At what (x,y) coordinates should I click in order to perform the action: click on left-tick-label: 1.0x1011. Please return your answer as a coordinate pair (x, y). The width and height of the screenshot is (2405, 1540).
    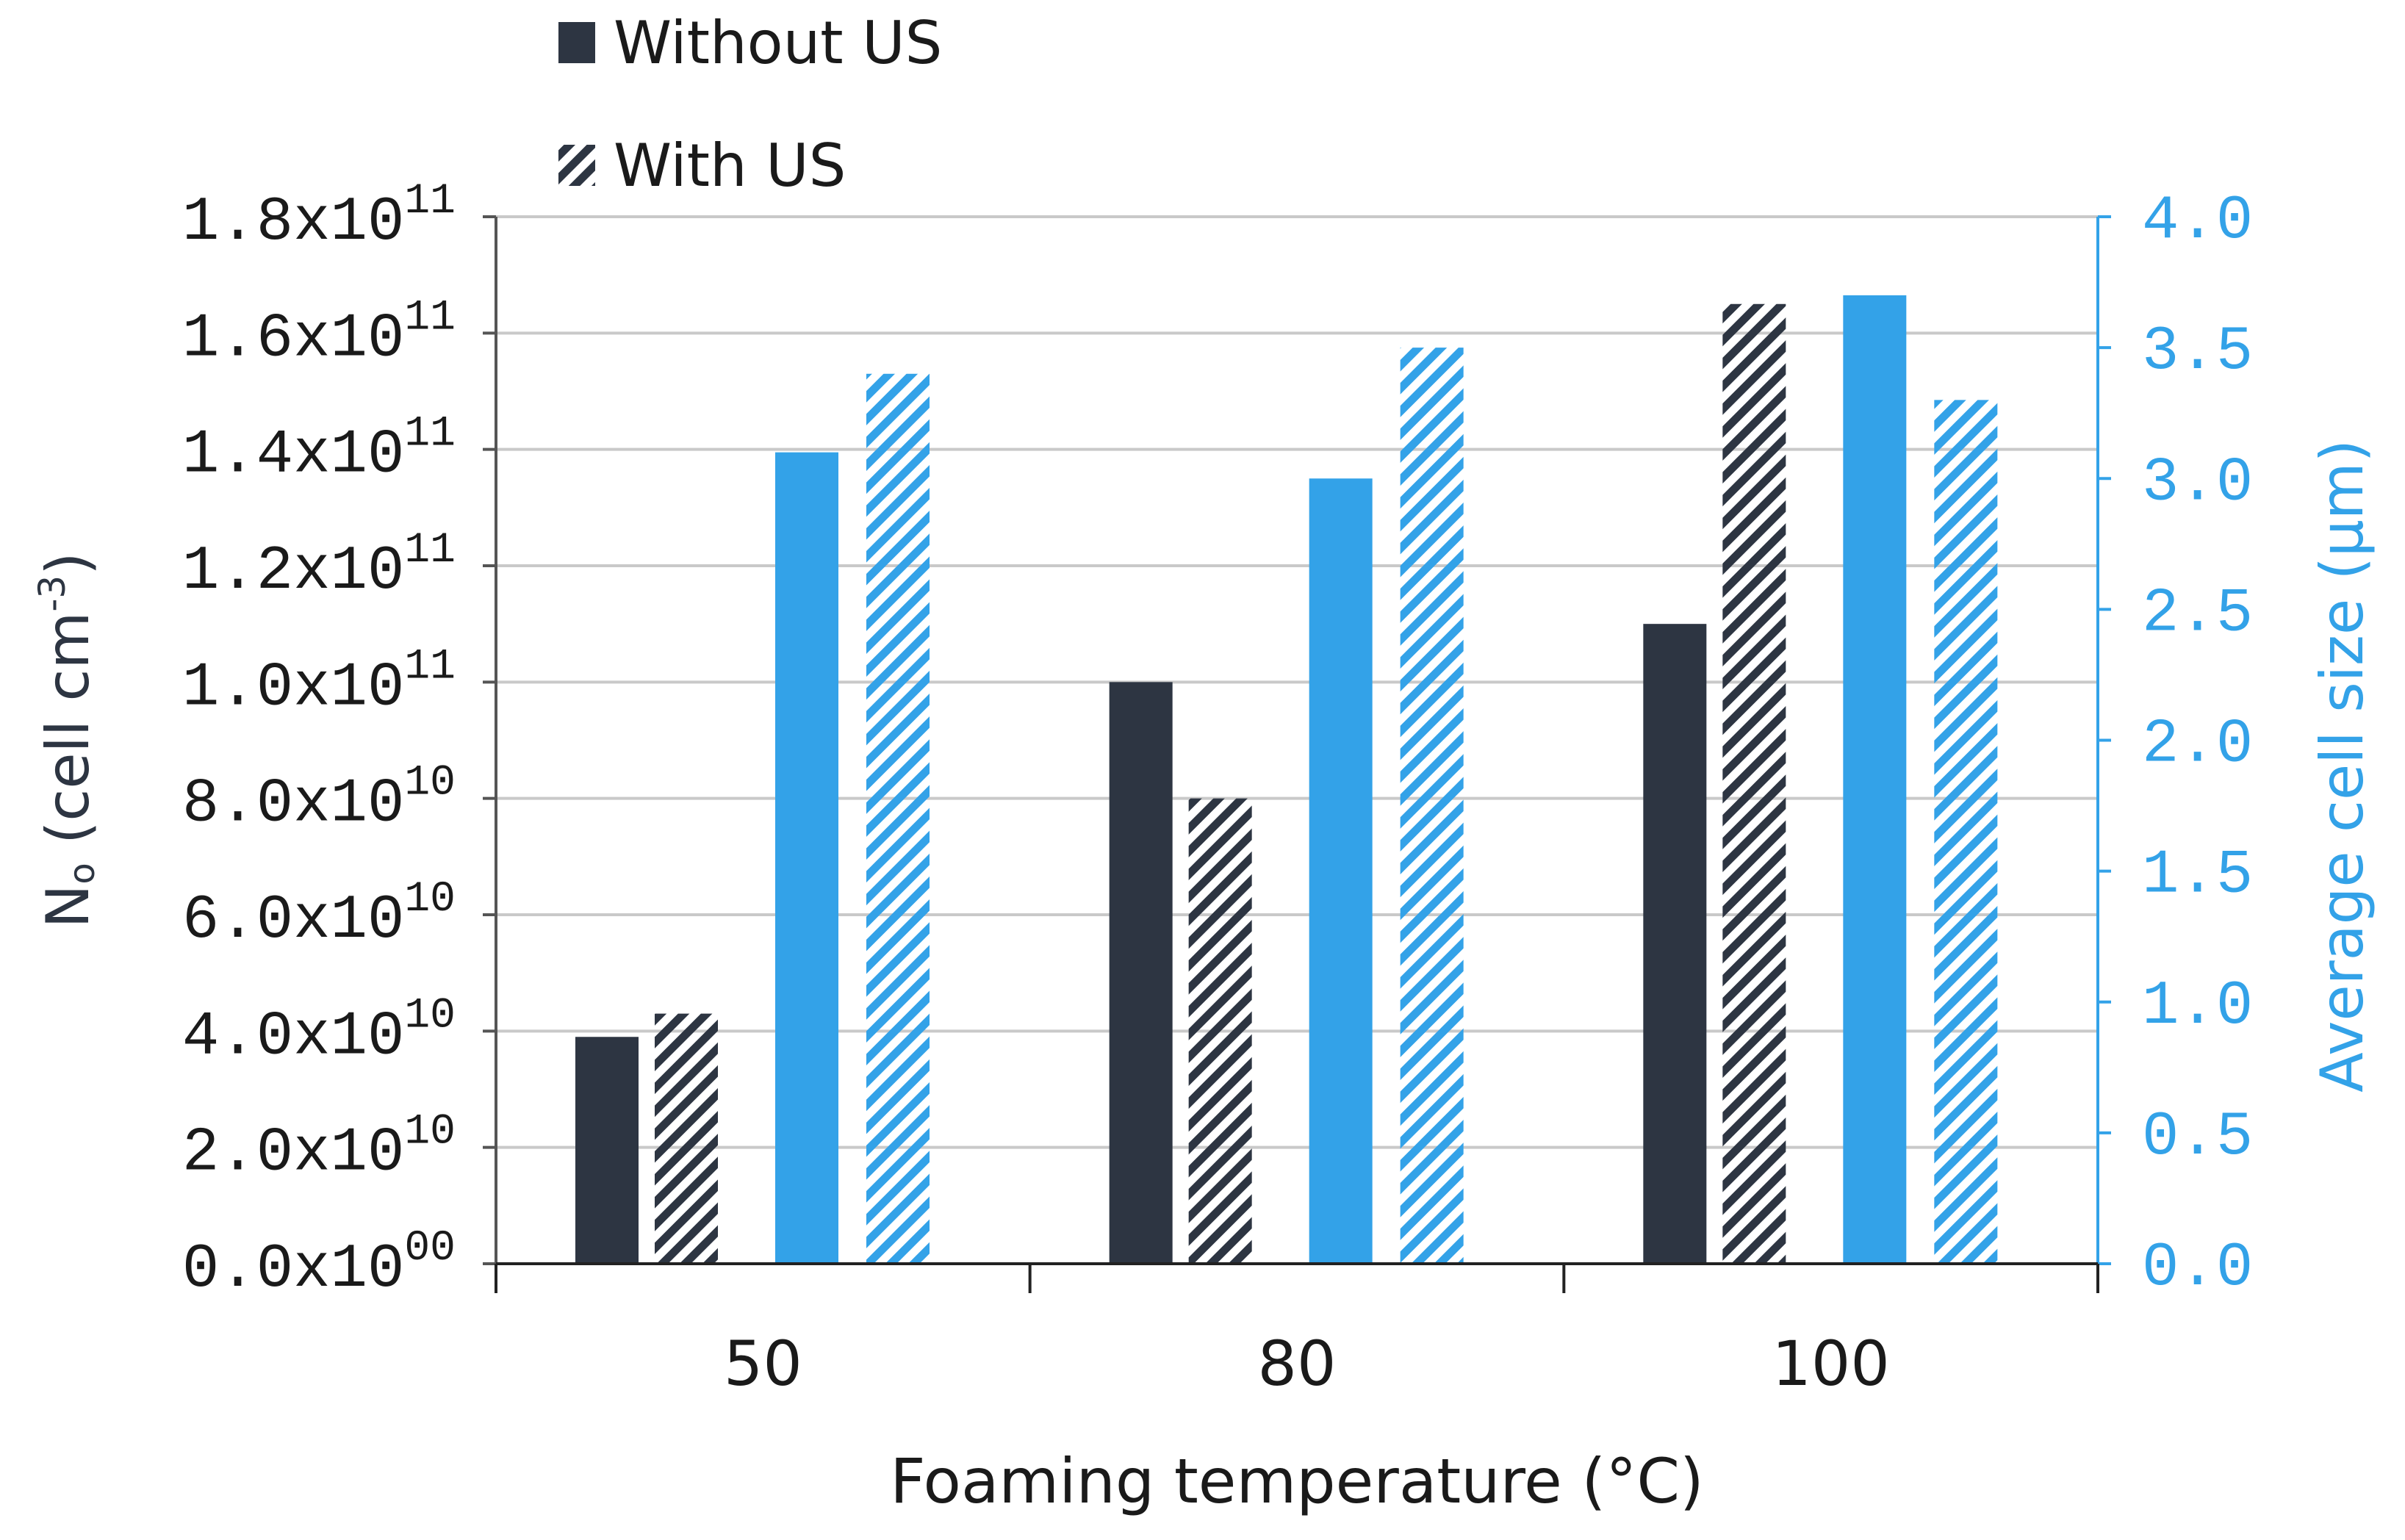
    Looking at the image, I should click on (319, 683).